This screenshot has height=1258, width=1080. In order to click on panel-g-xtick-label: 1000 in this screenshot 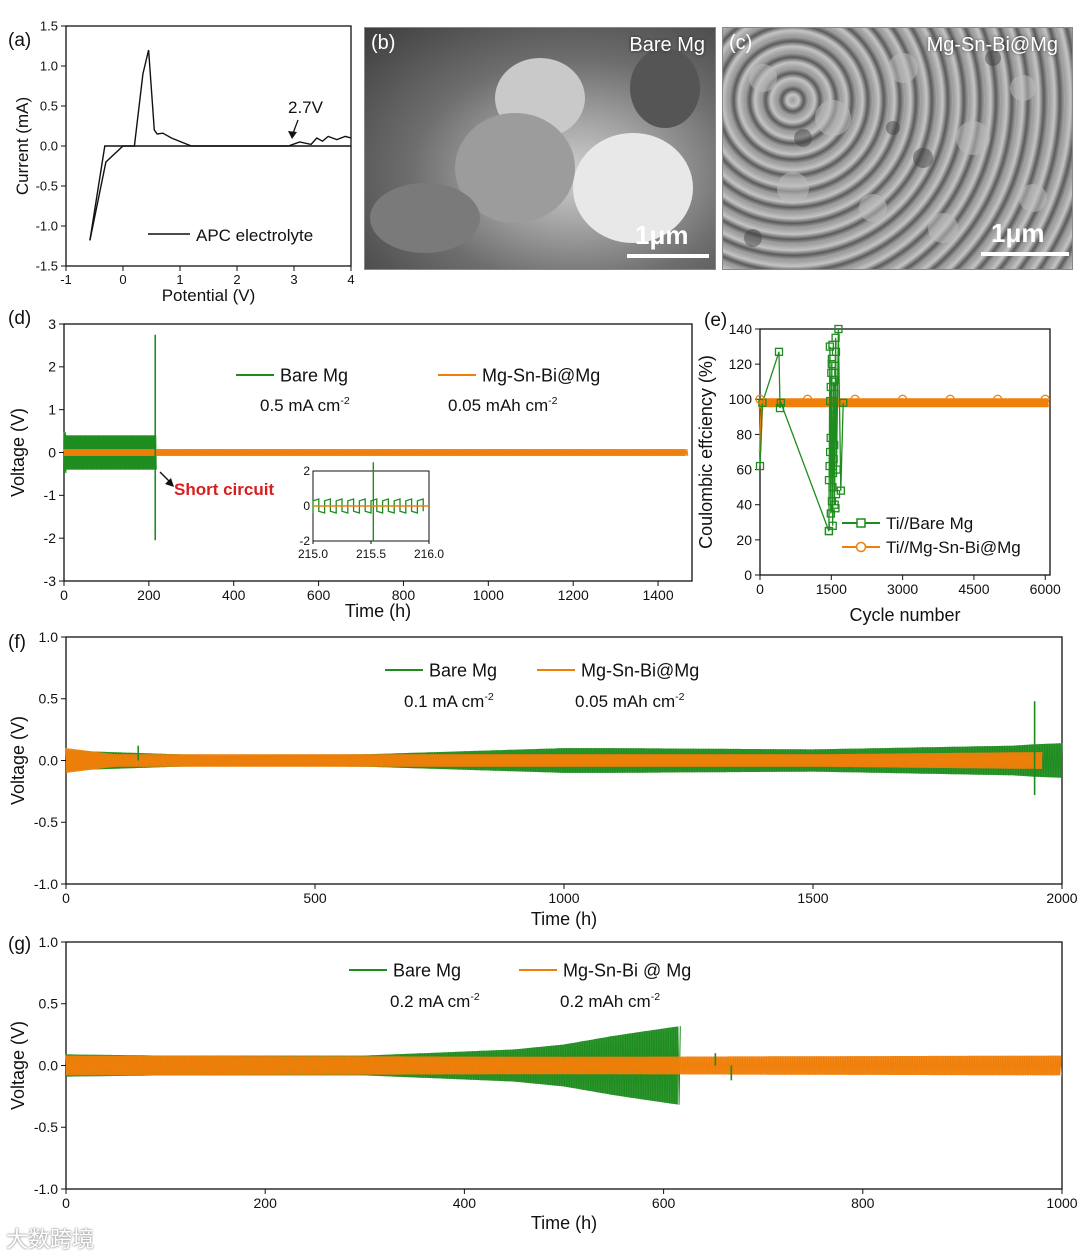, I will do `click(1061, 1203)`.